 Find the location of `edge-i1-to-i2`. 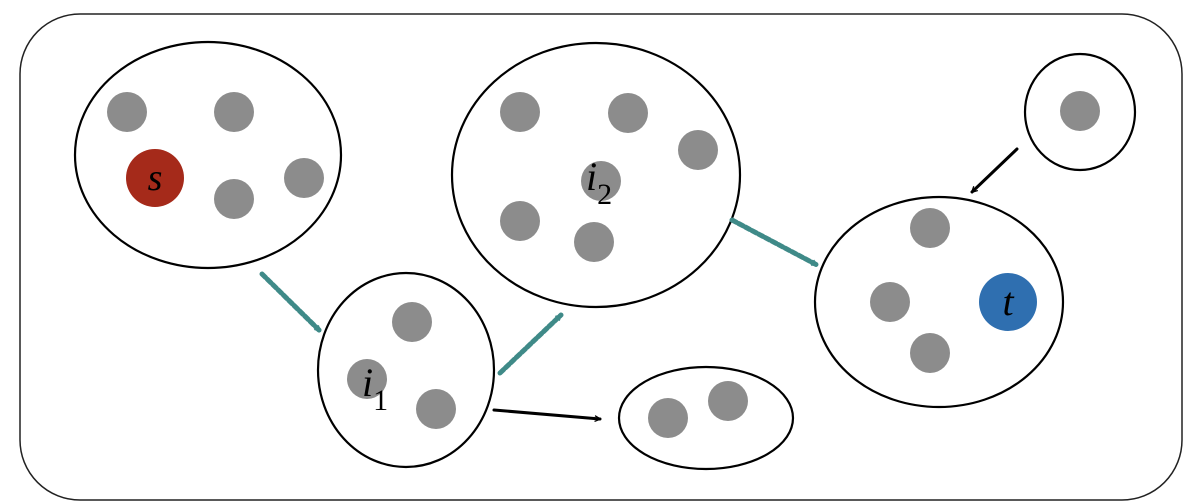

edge-i1-to-i2 is located at coordinates (530, 344).